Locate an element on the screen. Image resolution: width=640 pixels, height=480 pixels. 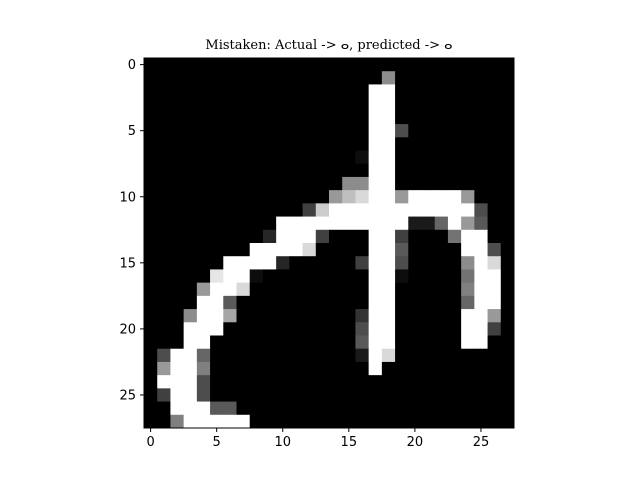
y-tick-label: 0 is located at coordinates (132, 65).